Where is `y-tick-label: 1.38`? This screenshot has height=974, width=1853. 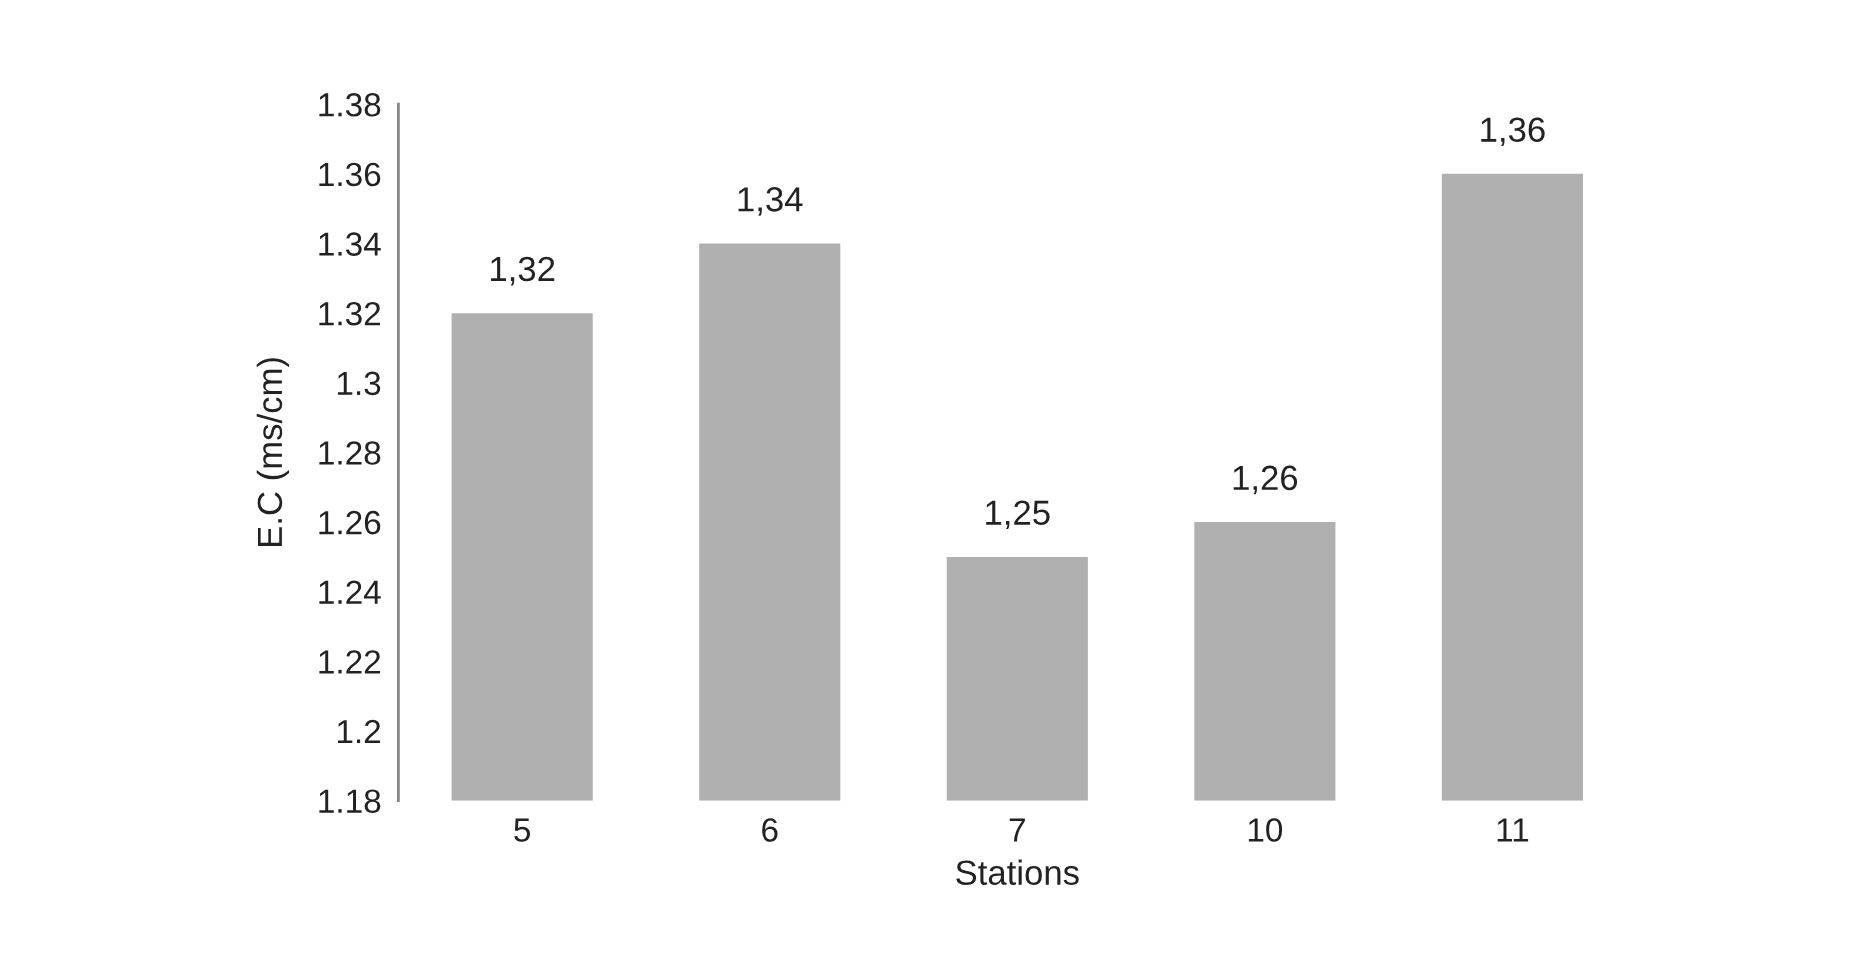
y-tick-label: 1.38 is located at coordinates (350, 105).